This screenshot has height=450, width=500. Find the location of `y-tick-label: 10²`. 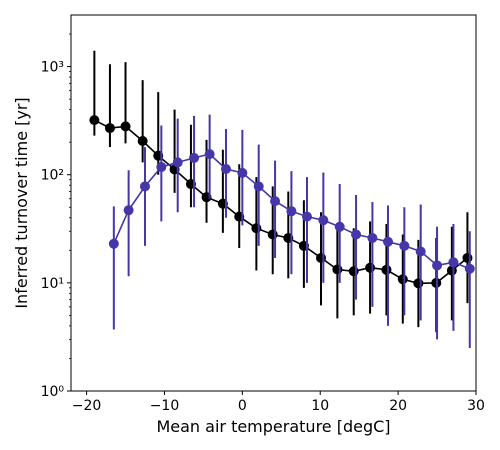

y-tick-label: 10² is located at coordinates (52, 176).